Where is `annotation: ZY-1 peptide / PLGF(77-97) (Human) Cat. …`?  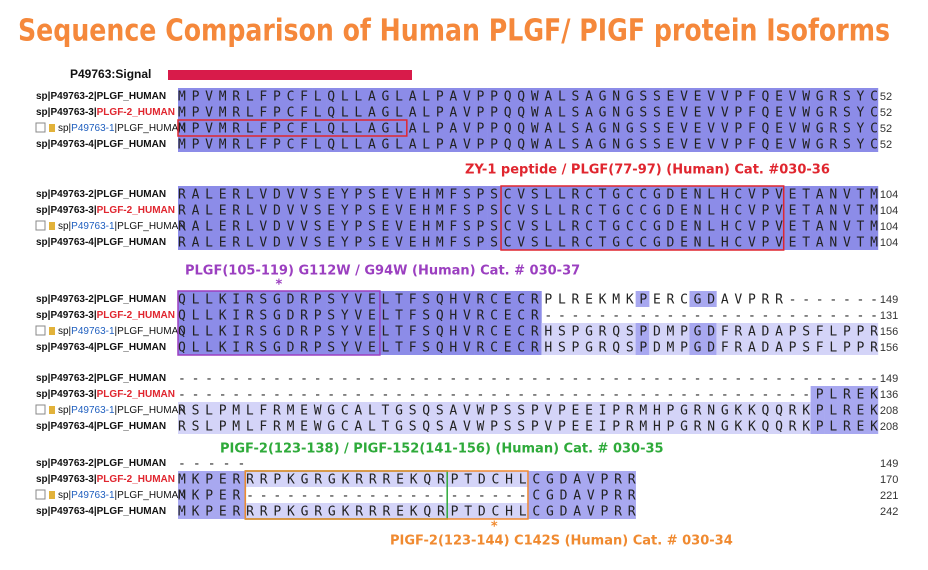
annotation: ZY-1 peptide / PLGF(77-97) (Human) Cat. … is located at coordinates (647, 170).